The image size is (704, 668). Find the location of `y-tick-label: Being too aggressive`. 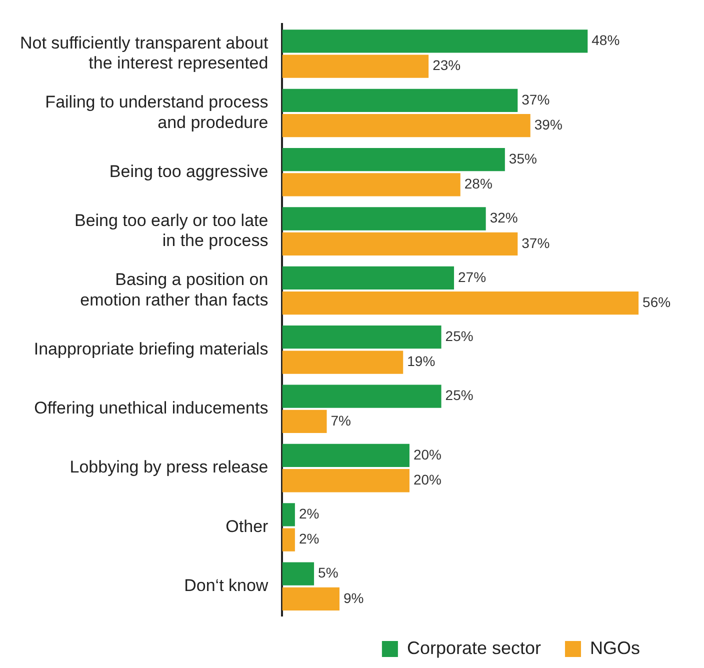

y-tick-label: Being too aggressive is located at coordinates (188, 171).